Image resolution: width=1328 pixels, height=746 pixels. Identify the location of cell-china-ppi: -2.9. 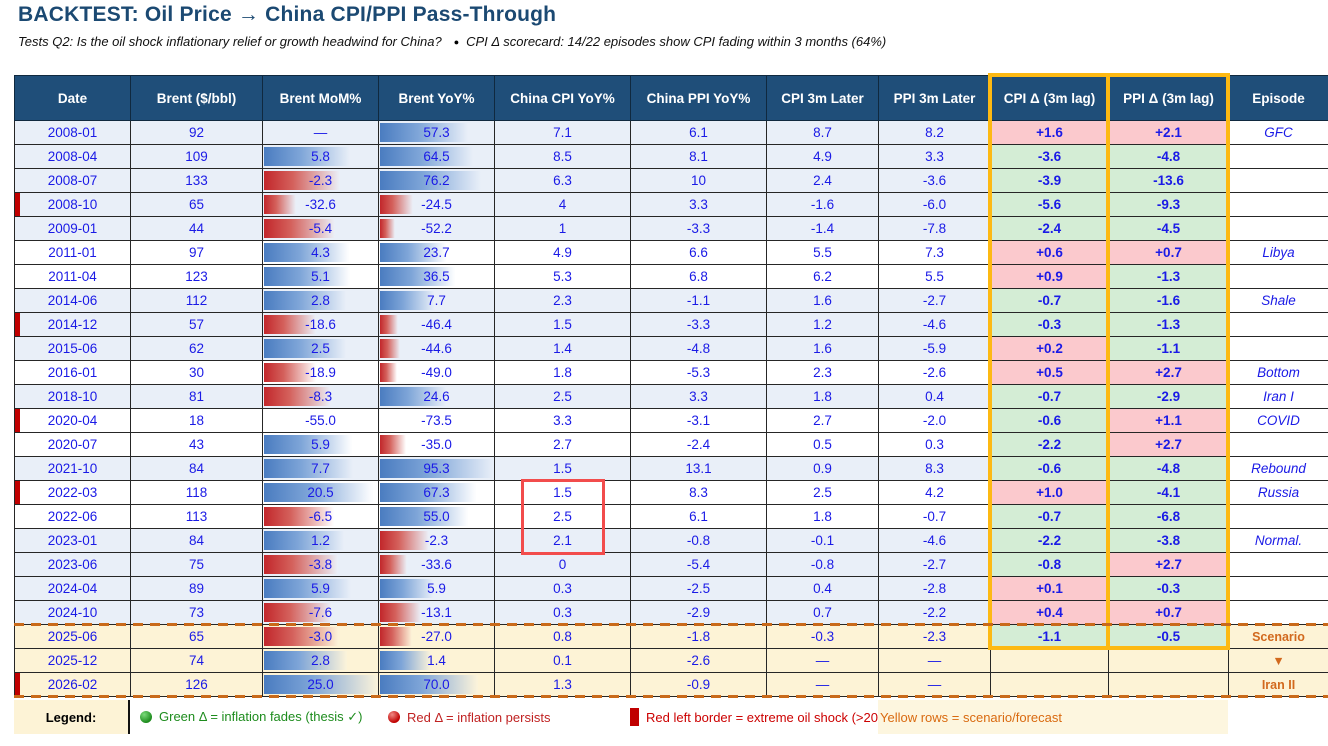
(698, 612).